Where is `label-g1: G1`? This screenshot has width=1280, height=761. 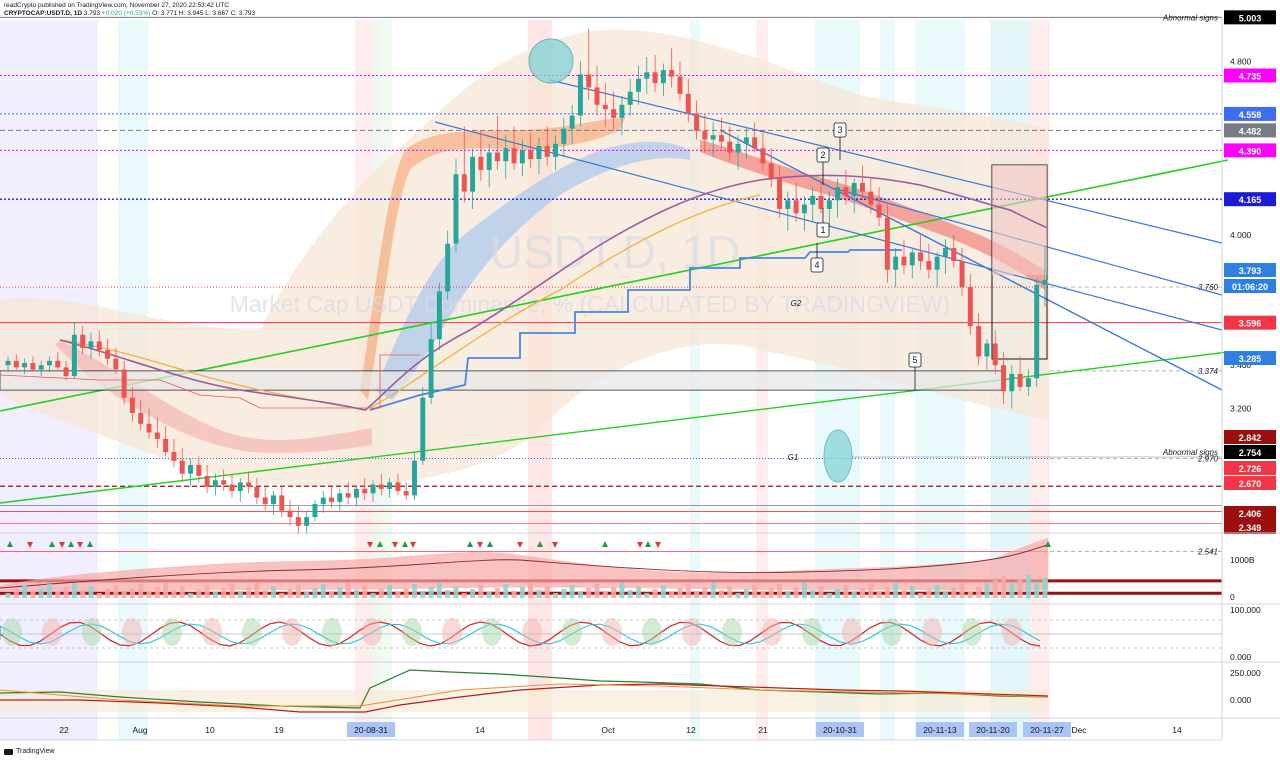 label-g1: G1 is located at coordinates (793, 457).